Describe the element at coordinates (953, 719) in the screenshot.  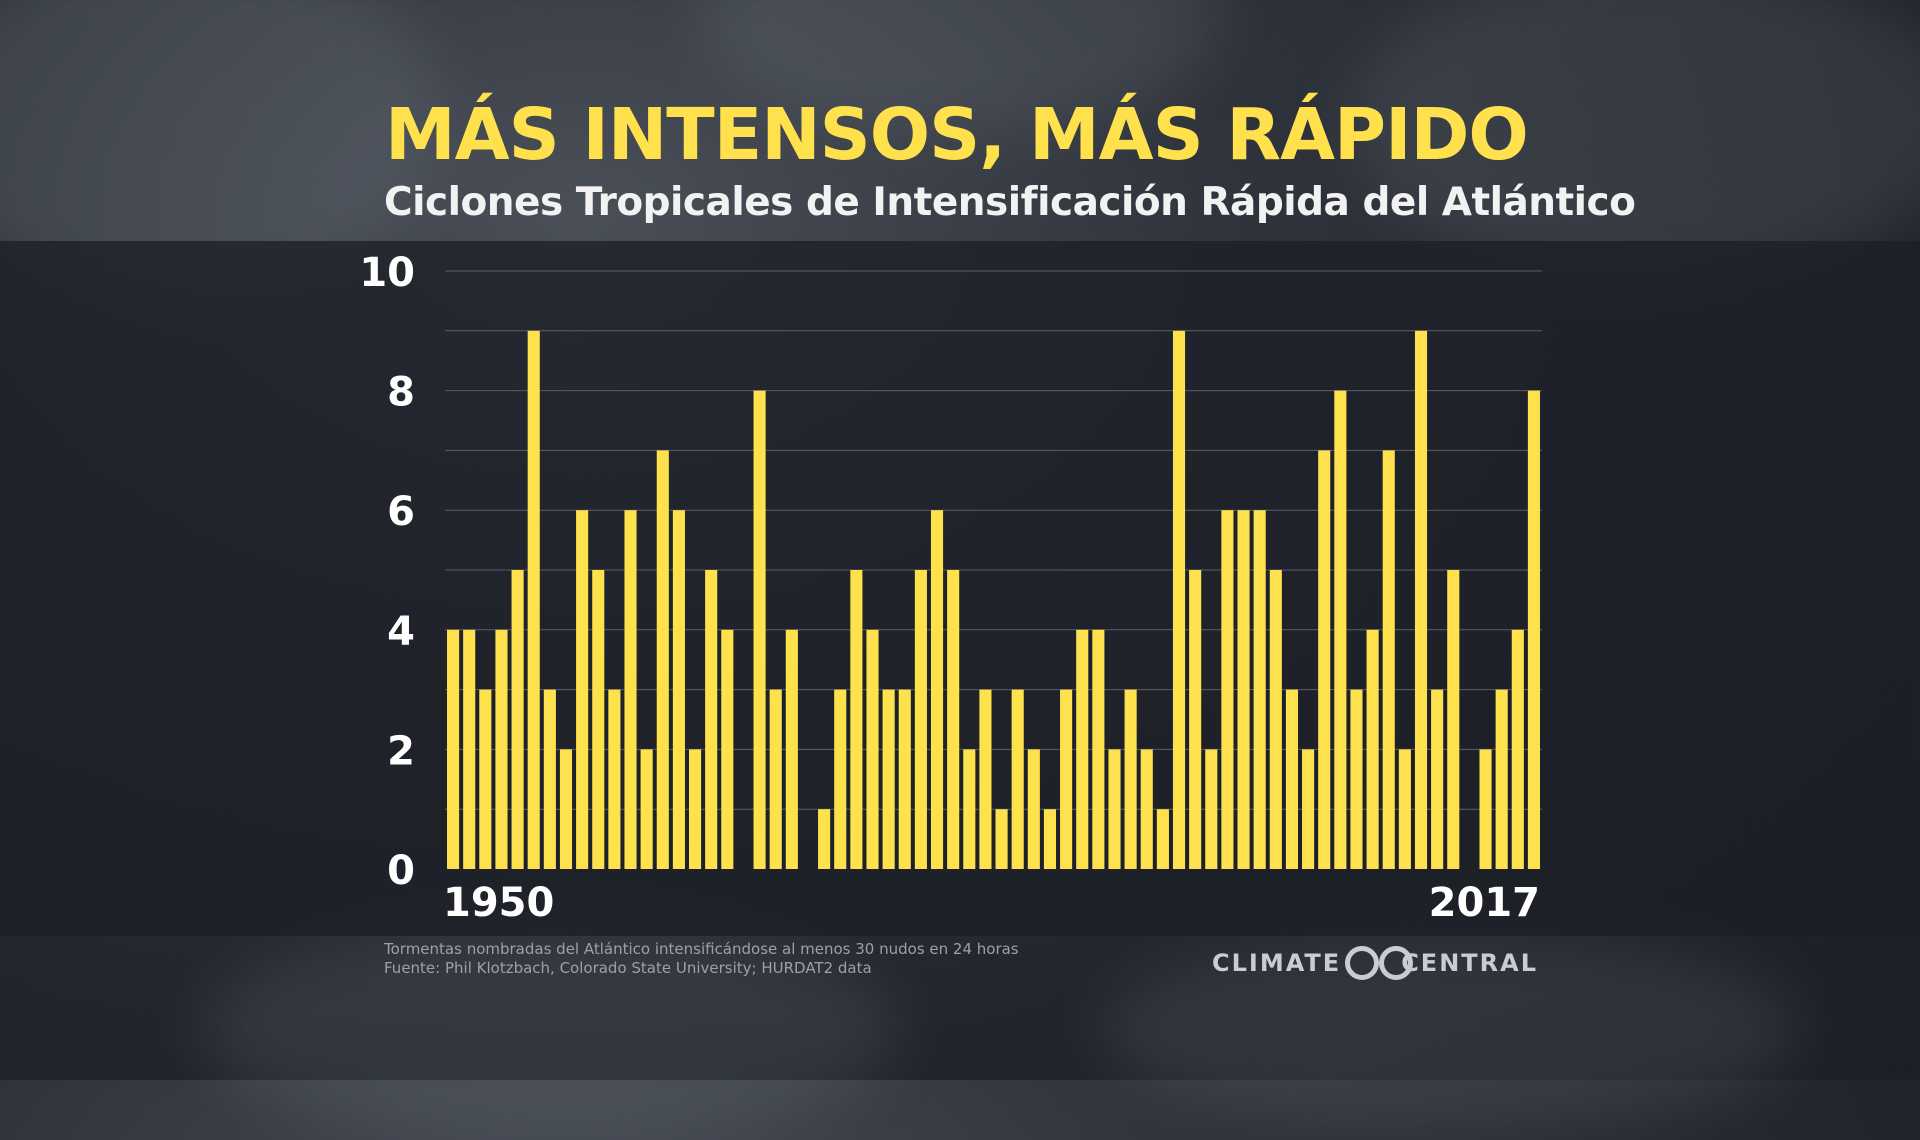
I see `bar-1981` at that location.